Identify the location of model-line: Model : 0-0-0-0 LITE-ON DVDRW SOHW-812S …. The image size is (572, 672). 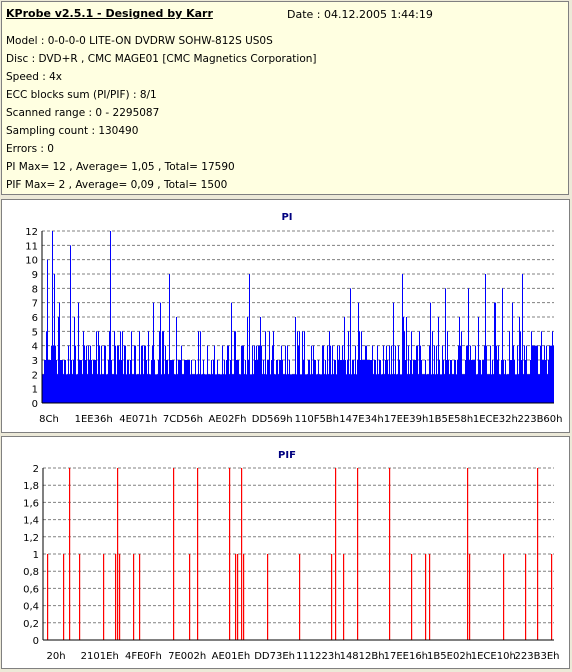
(139, 41).